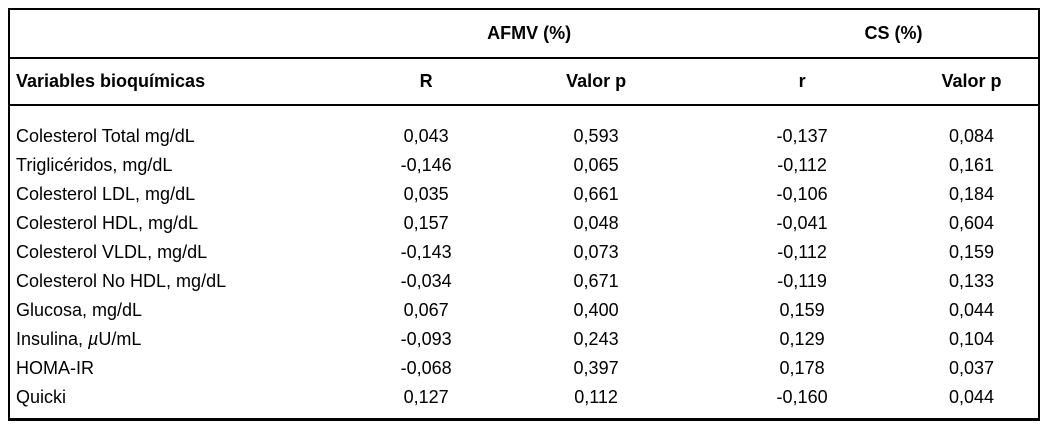 Image resolution: width=1047 pixels, height=431 pixels. What do you see at coordinates (426, 252) in the screenshot?
I see `afmv-r-cell: -0,143` at bounding box center [426, 252].